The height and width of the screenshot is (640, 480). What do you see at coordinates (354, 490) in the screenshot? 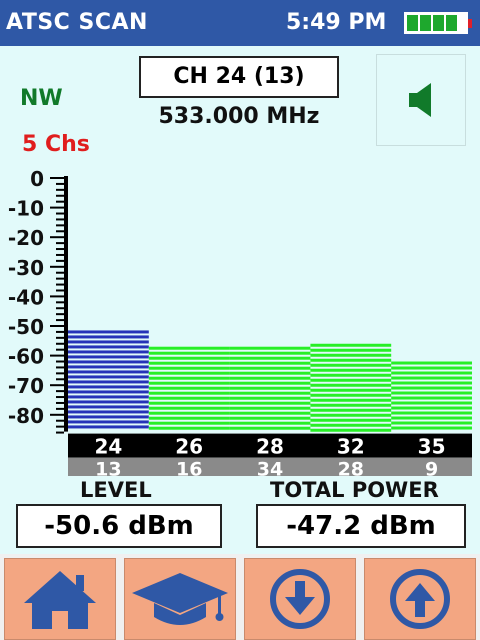
I see `total-power-label: TOTAL POWER` at bounding box center [354, 490].